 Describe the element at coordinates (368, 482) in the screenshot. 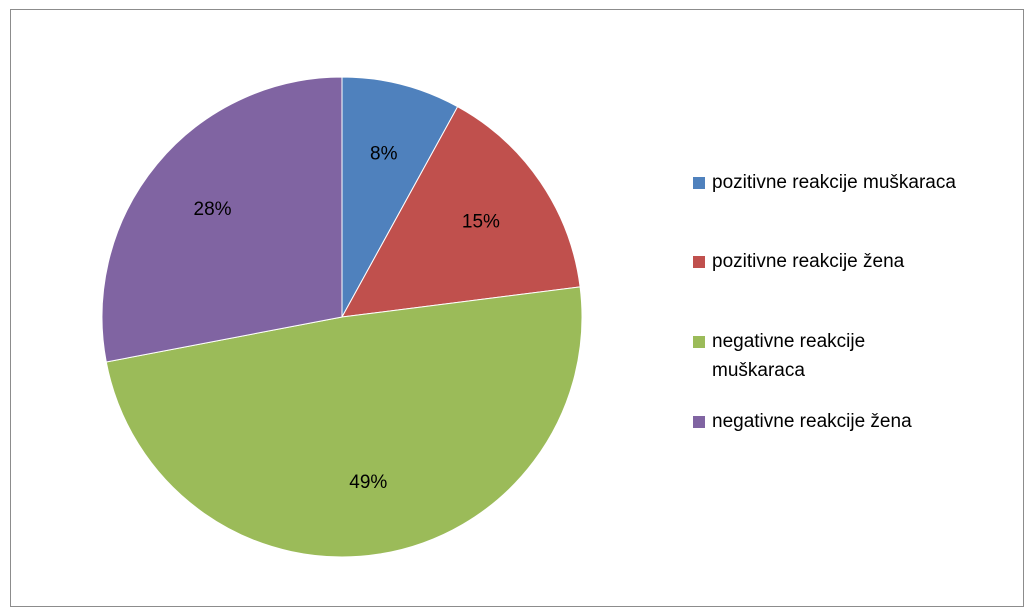

I see `slice-data-label-3: 49%` at that location.